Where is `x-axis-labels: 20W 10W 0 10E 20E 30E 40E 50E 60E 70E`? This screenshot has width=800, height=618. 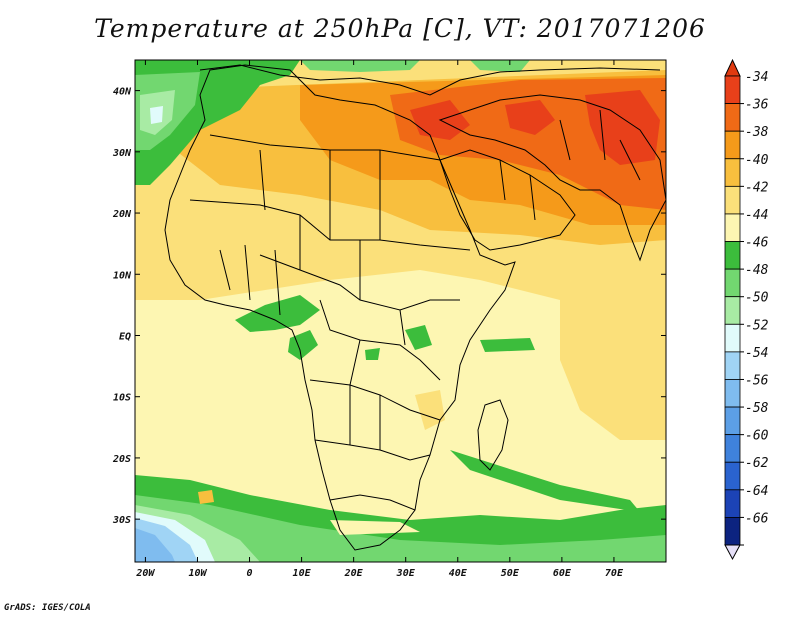
x-axis-labels: 20W 10W 0 10E 20E 30E 40E 50E 60E 70E is located at coordinates (379, 573).